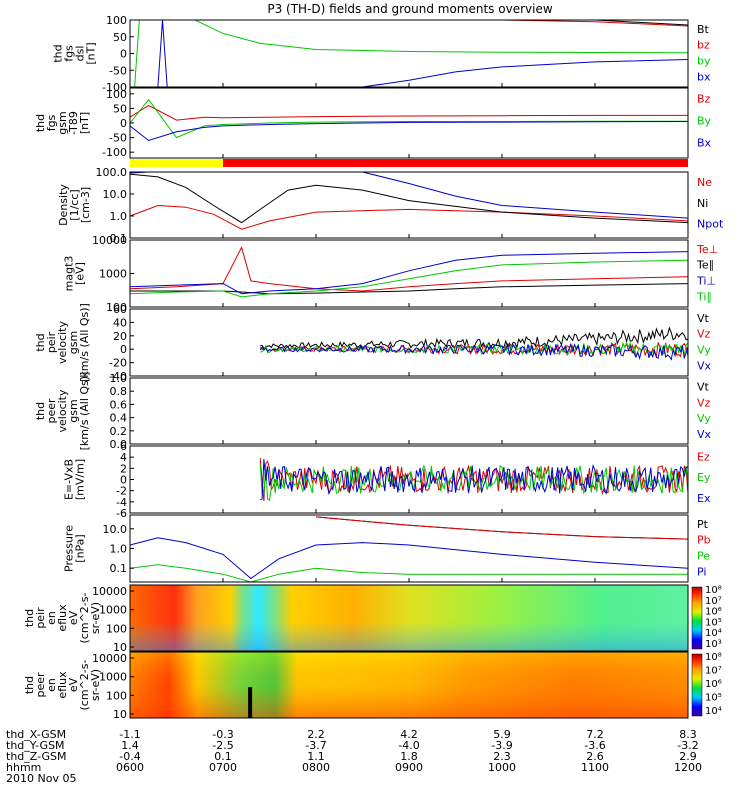 This screenshot has height=800, width=750. Describe the element at coordinates (409, 756) in the screenshot. I see `x-axis-value: 1.8` at that location.